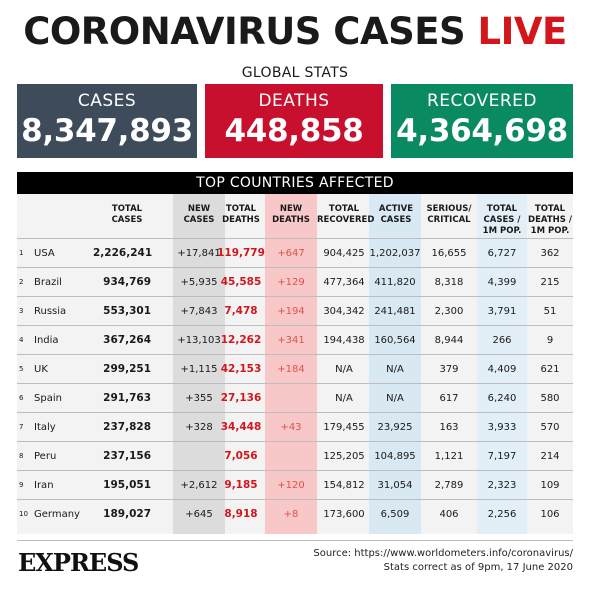 This screenshot has width=590, height=590. I want to click on cases-1m-column-bg, so click(502, 364).